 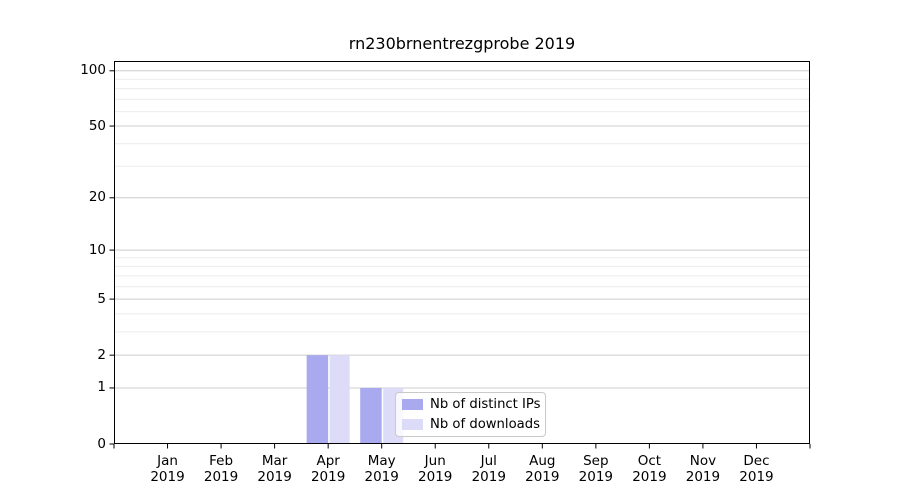 What do you see at coordinates (488, 461) in the screenshot?
I see `x-tick-month: Jul` at bounding box center [488, 461].